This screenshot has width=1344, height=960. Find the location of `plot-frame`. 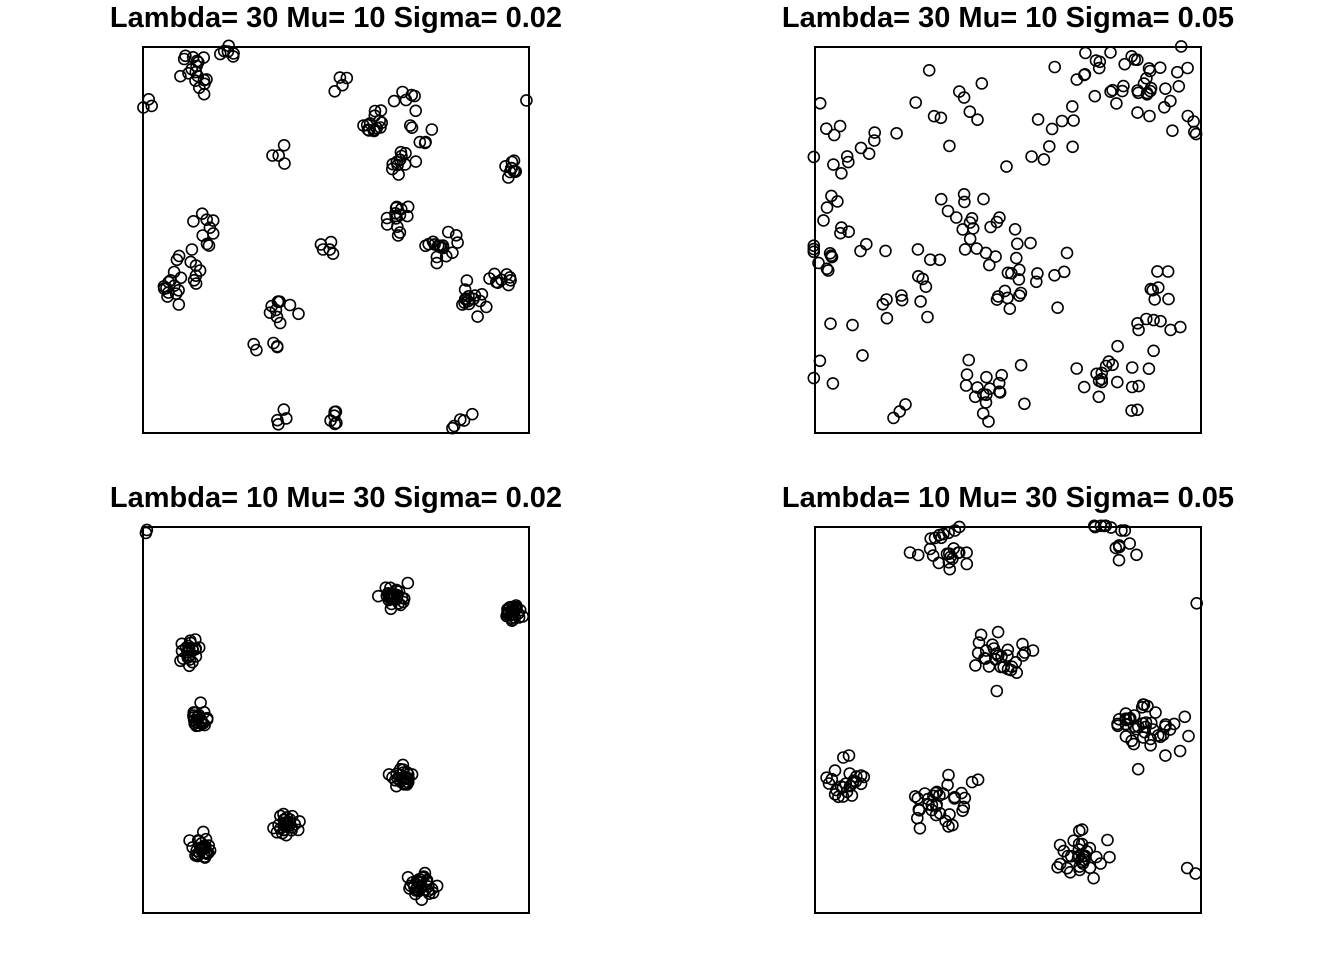

plot-frame is located at coordinates (336, 720).